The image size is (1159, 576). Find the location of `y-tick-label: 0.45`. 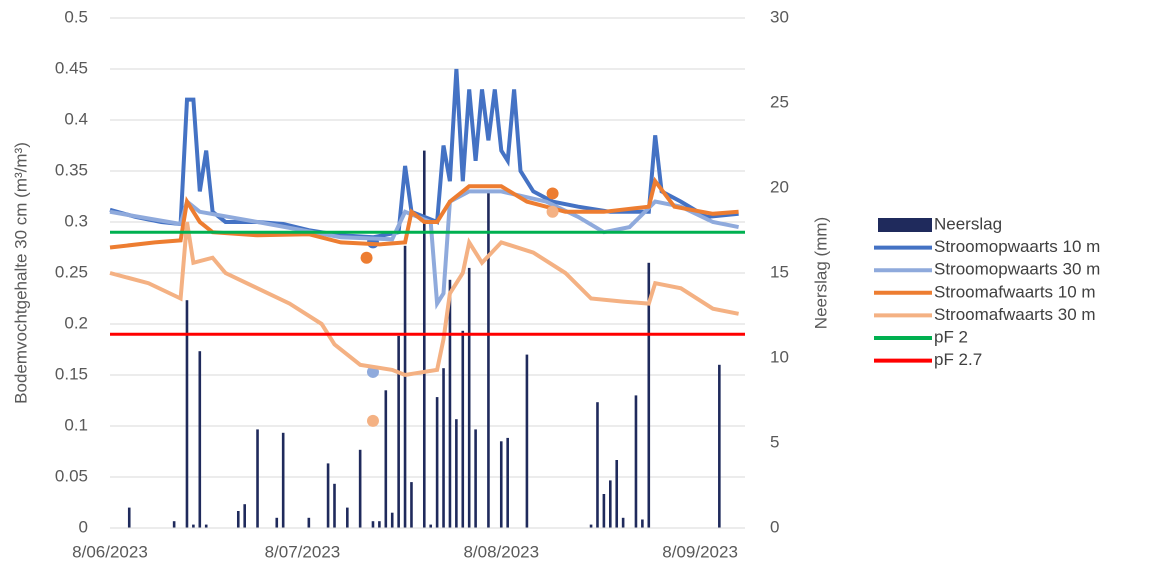

y-tick-label: 0.45 is located at coordinates (71, 67).